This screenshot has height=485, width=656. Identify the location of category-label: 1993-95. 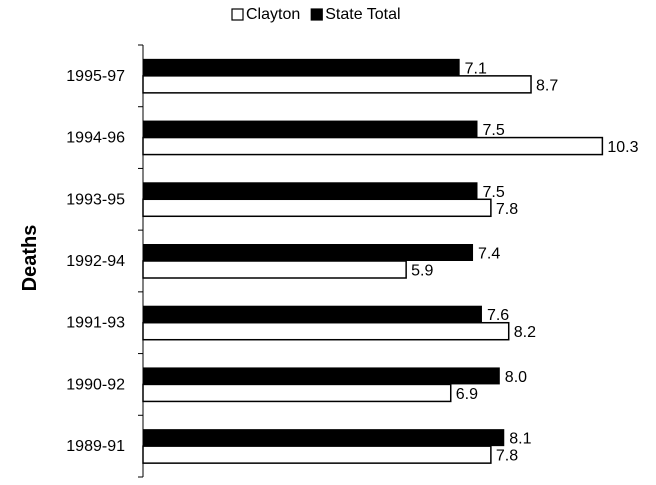
(95, 199).